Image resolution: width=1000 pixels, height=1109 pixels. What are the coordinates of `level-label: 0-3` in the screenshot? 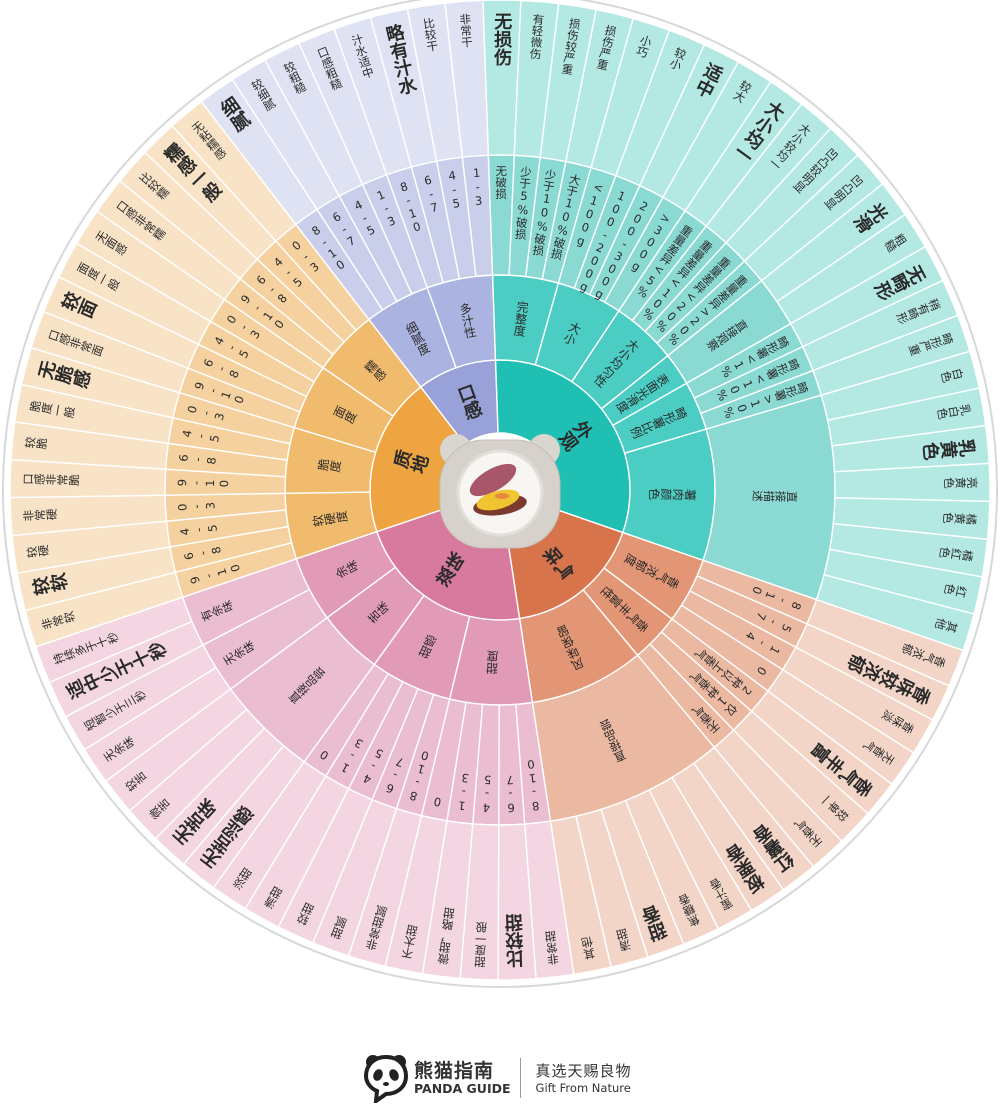 It's located at (196, 506).